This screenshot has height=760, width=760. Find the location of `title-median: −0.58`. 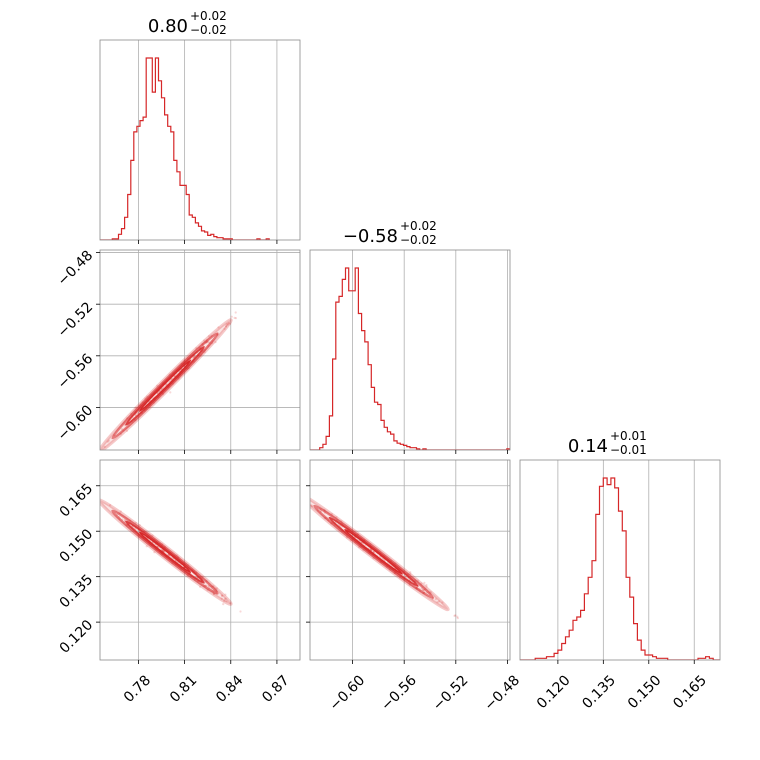

title-median: −0.58 is located at coordinates (370, 236).